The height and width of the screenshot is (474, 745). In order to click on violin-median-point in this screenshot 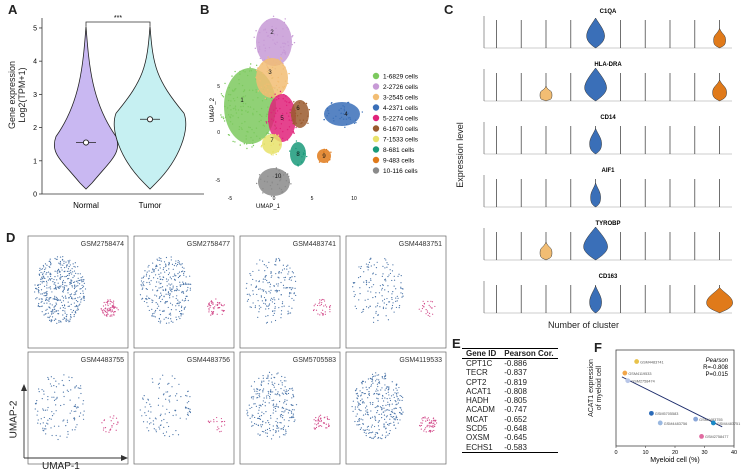, I will do `click(86, 142)`.